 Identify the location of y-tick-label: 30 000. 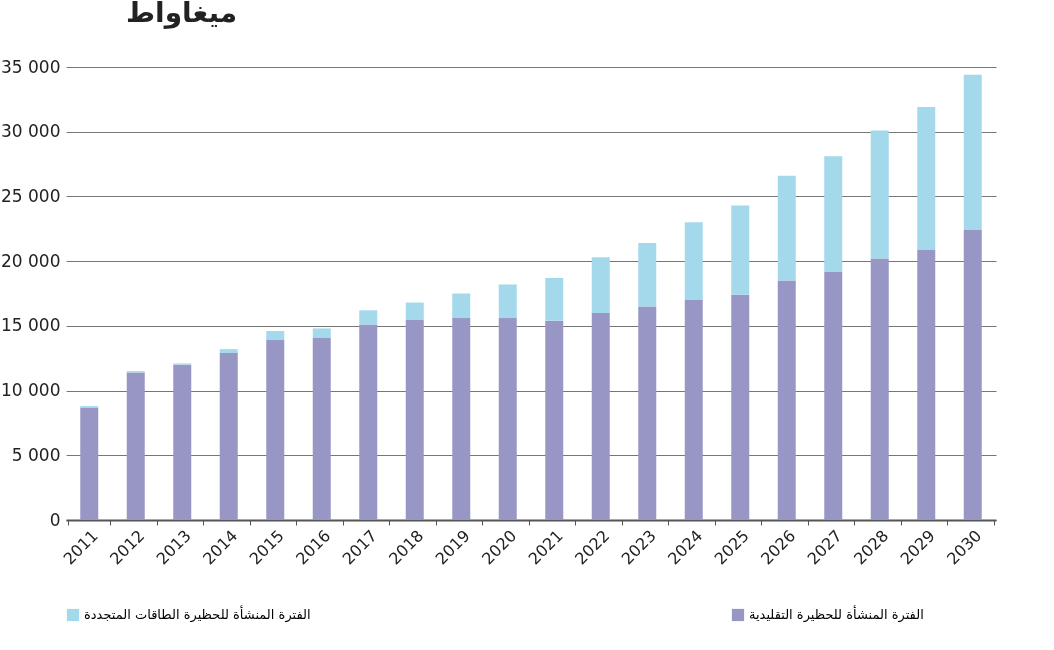
(31, 131).